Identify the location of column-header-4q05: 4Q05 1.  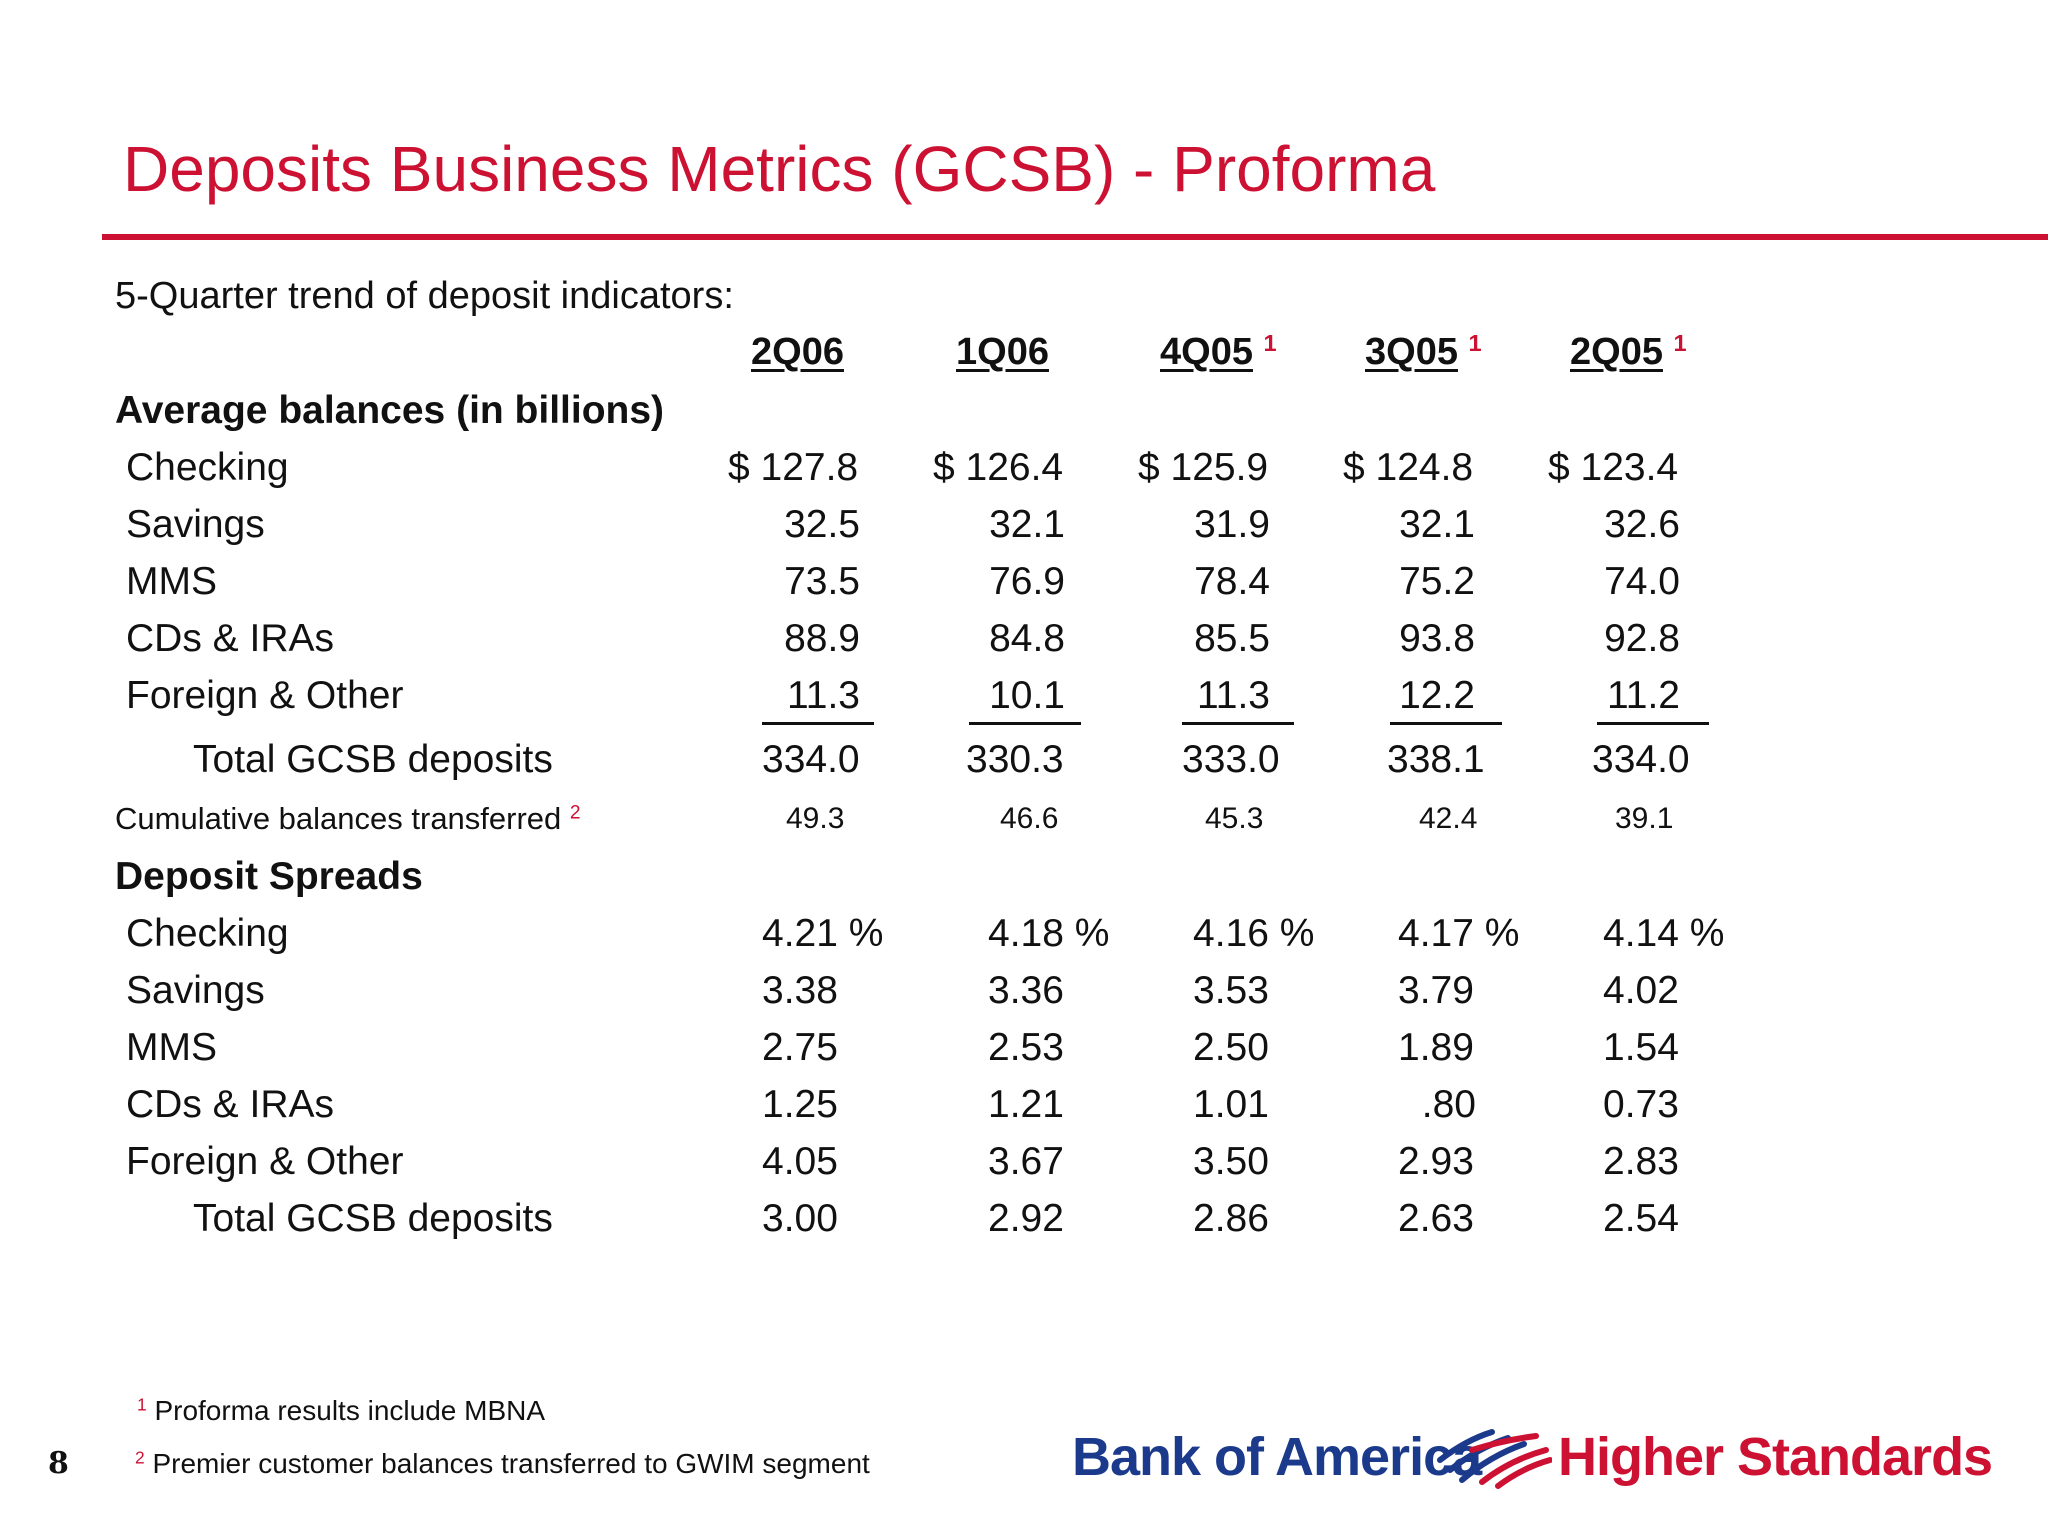
(1218, 351).